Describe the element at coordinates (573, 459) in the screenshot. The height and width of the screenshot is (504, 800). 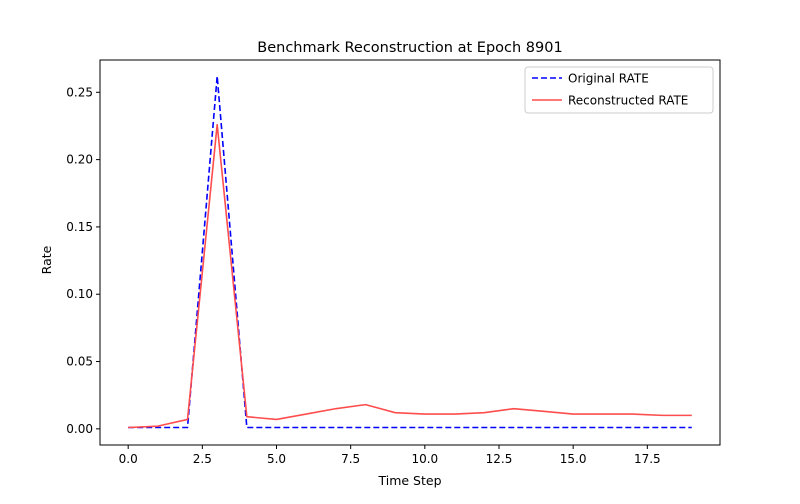
I see `x-tick-label: 15.0` at that location.